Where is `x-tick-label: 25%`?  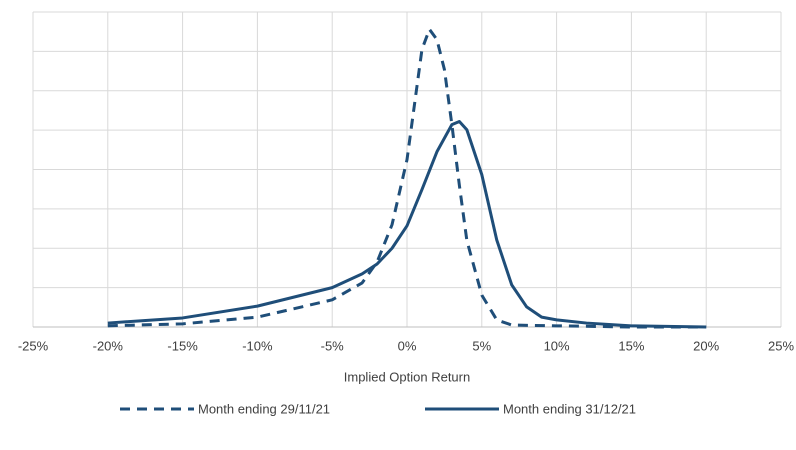
x-tick-label: 25% is located at coordinates (781, 345).